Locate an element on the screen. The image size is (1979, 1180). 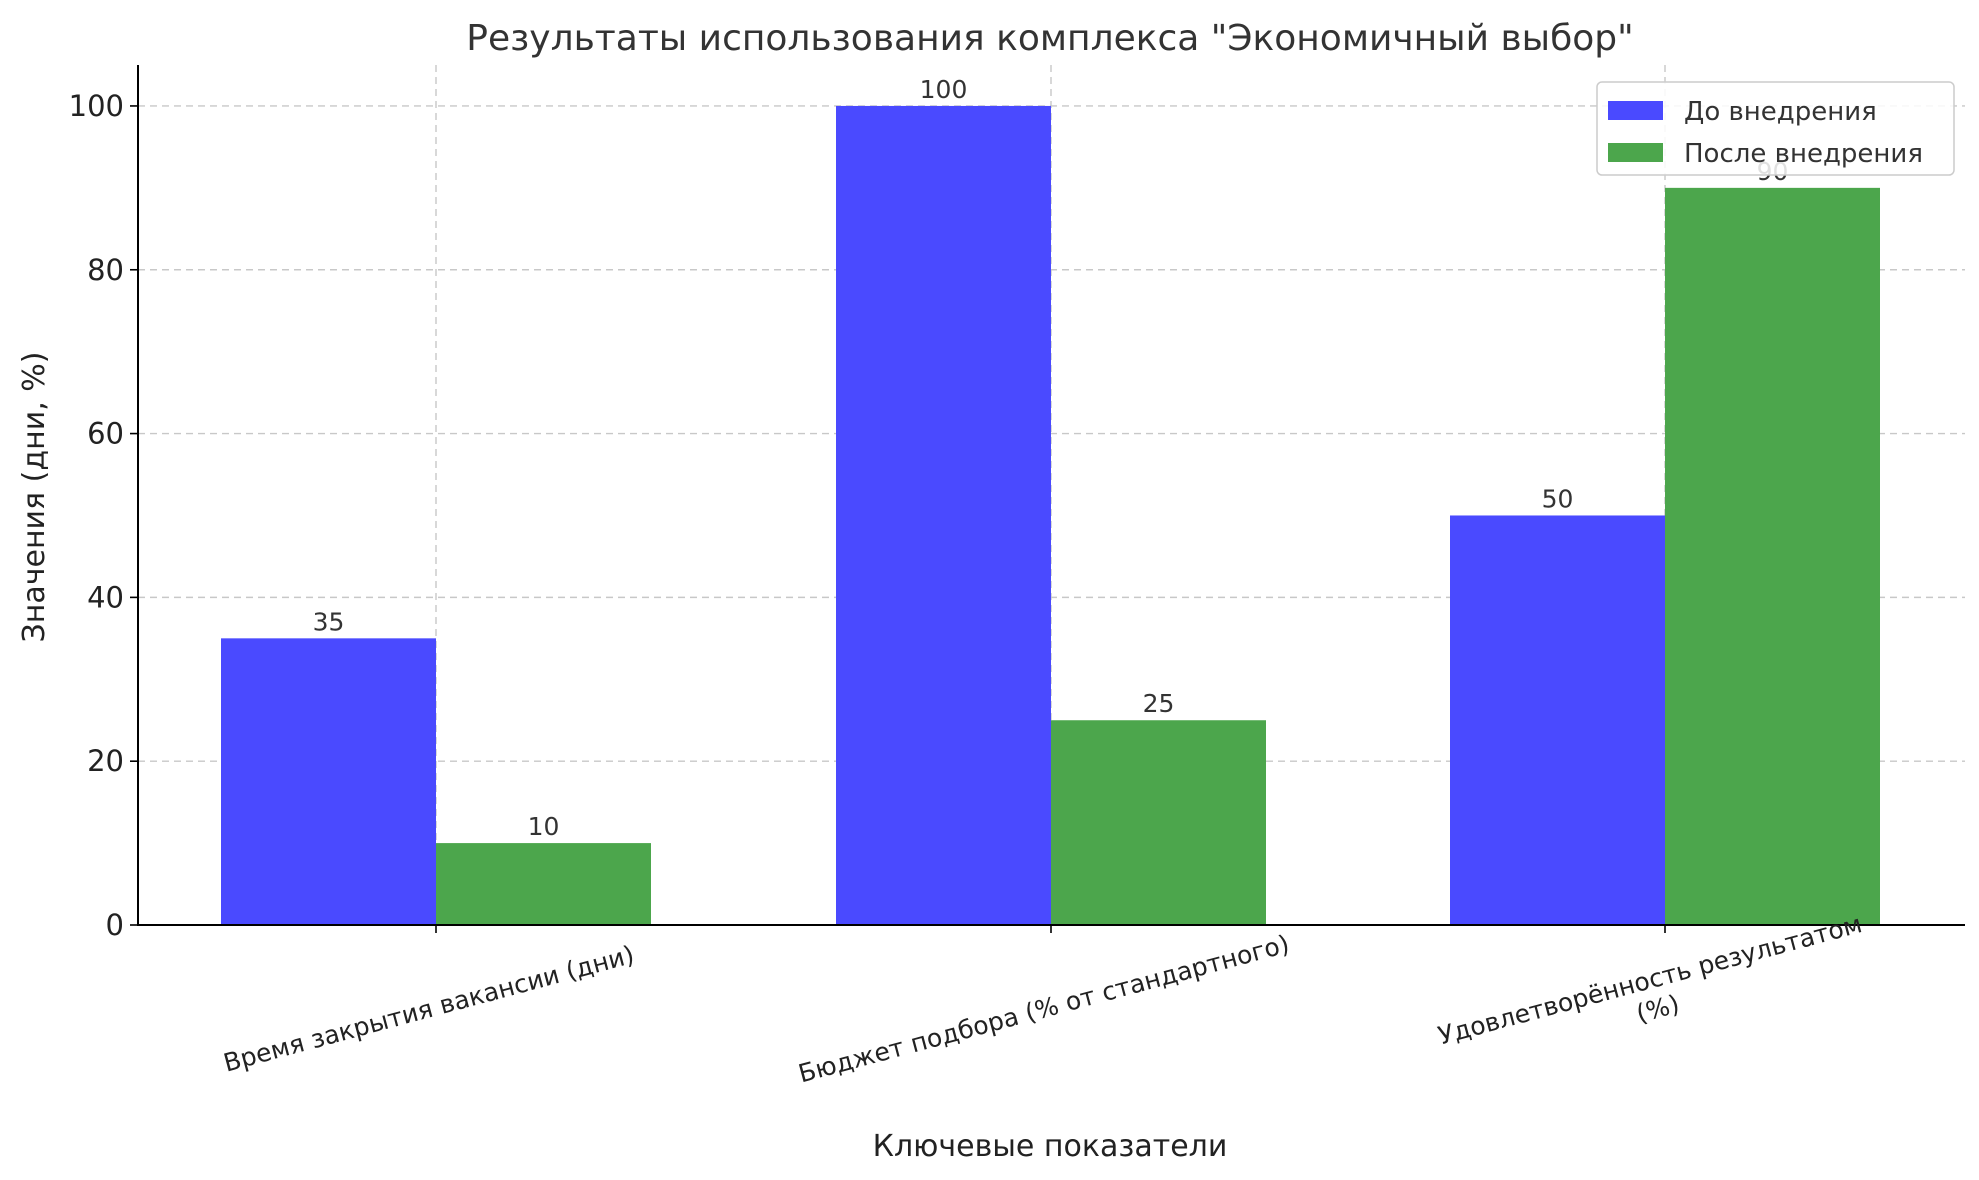
y-axis-label: Значения (дни, %) is located at coordinates (34, 497).